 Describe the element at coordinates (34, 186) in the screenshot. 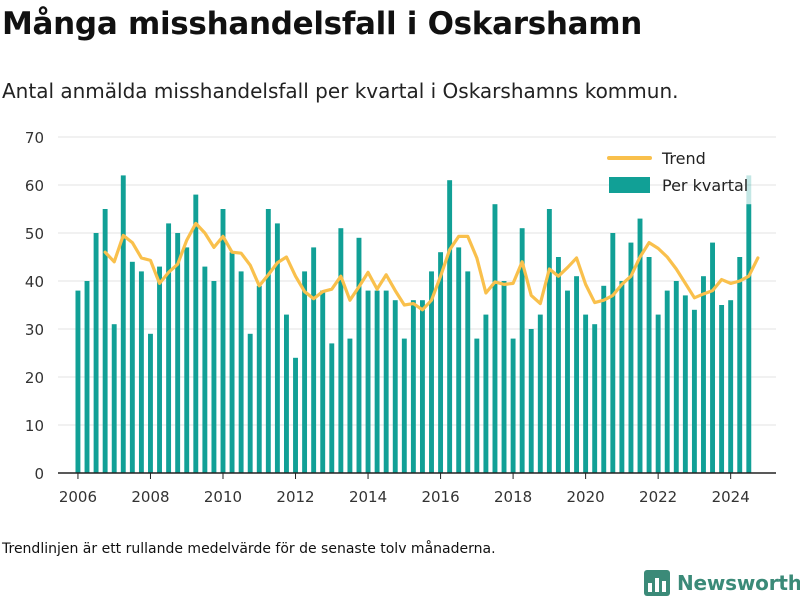

I see `y-tick-label: 60` at that location.